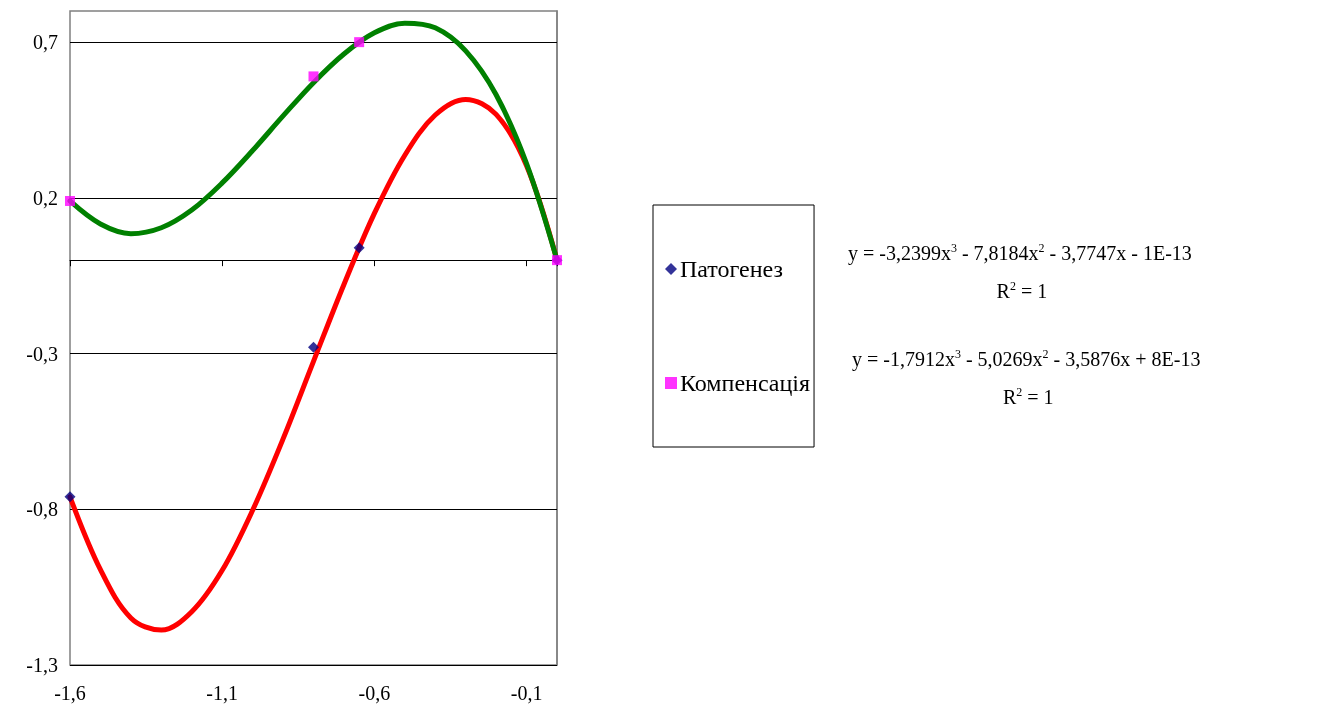 The image size is (1322, 715). I want to click on x-tick-label: -1,6, so click(70, 693).